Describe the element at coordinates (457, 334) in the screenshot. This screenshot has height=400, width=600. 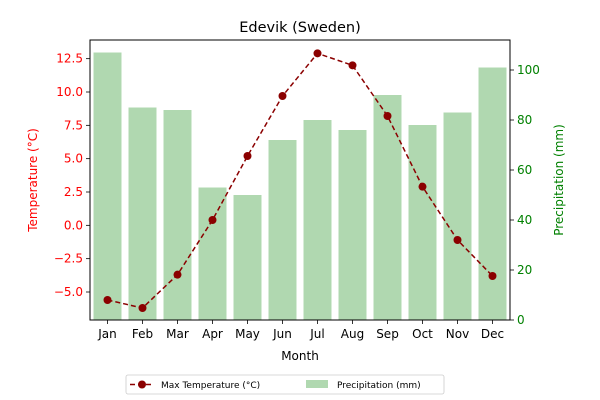
I see `x-tick-label: Nov` at that location.